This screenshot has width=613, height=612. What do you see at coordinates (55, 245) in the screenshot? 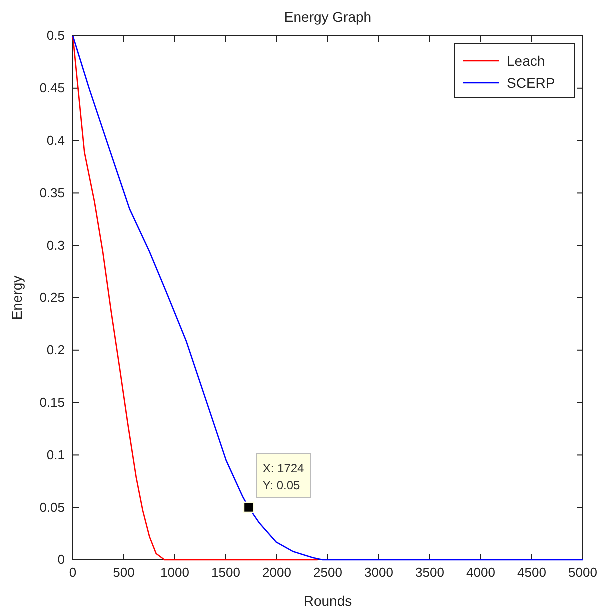
I see `y-tick-label: 0.3` at bounding box center [55, 245].